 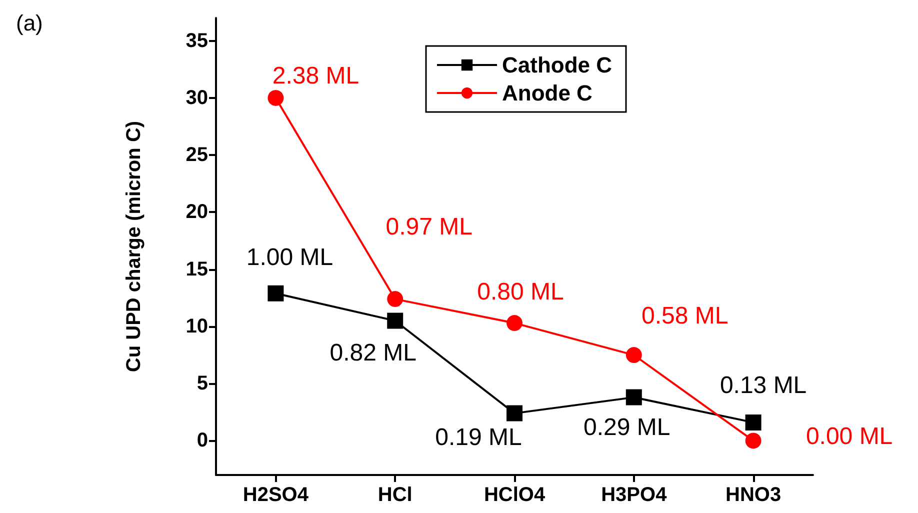 I want to click on annotation: 0.29 ML, so click(x=627, y=427).